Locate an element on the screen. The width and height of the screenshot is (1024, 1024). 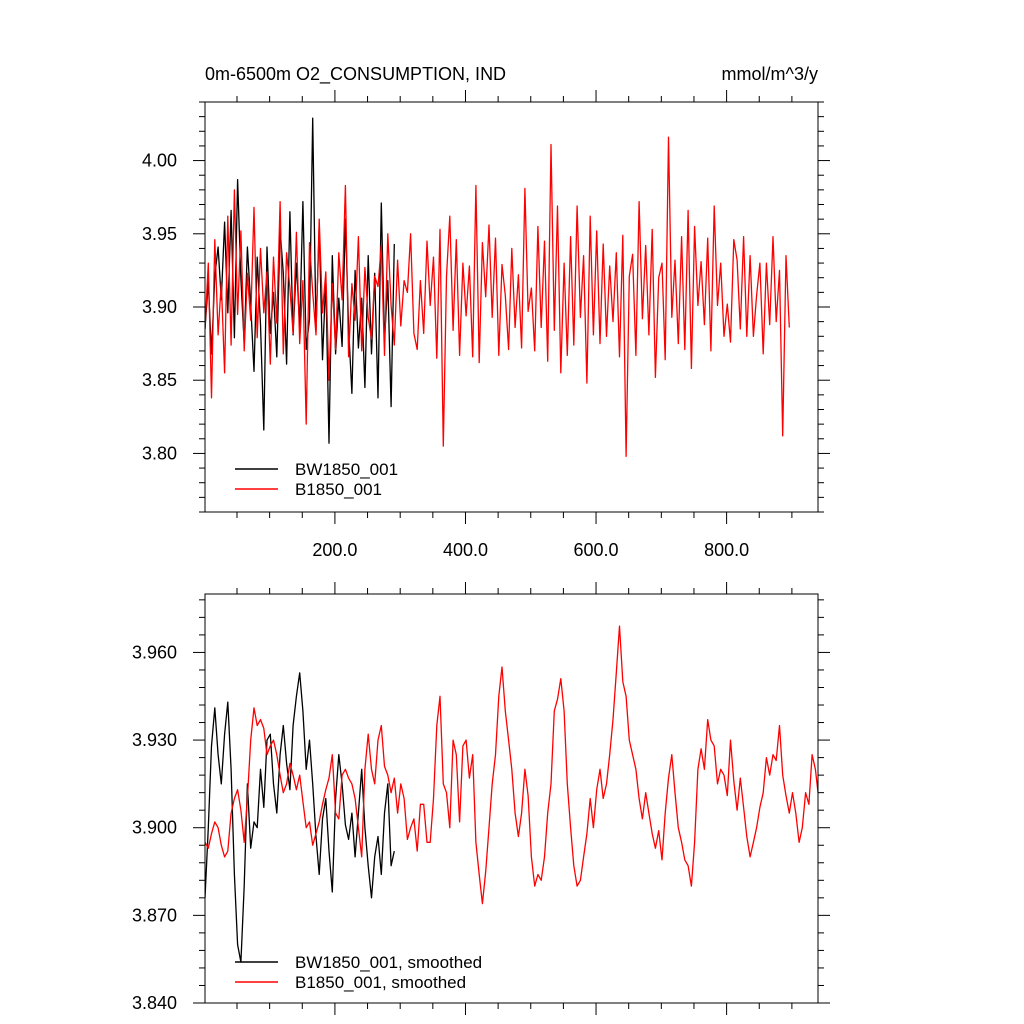
y-tick-label: 3.90 is located at coordinates (159, 307).